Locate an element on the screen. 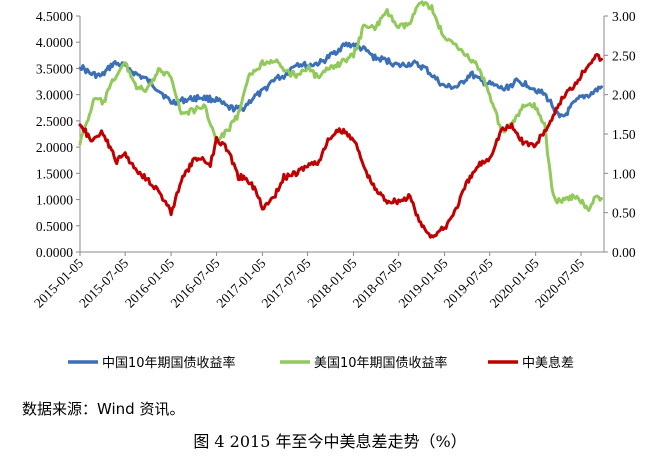 This screenshot has height=462, width=660. right-tick-label: 2.50 is located at coordinates (624, 55).